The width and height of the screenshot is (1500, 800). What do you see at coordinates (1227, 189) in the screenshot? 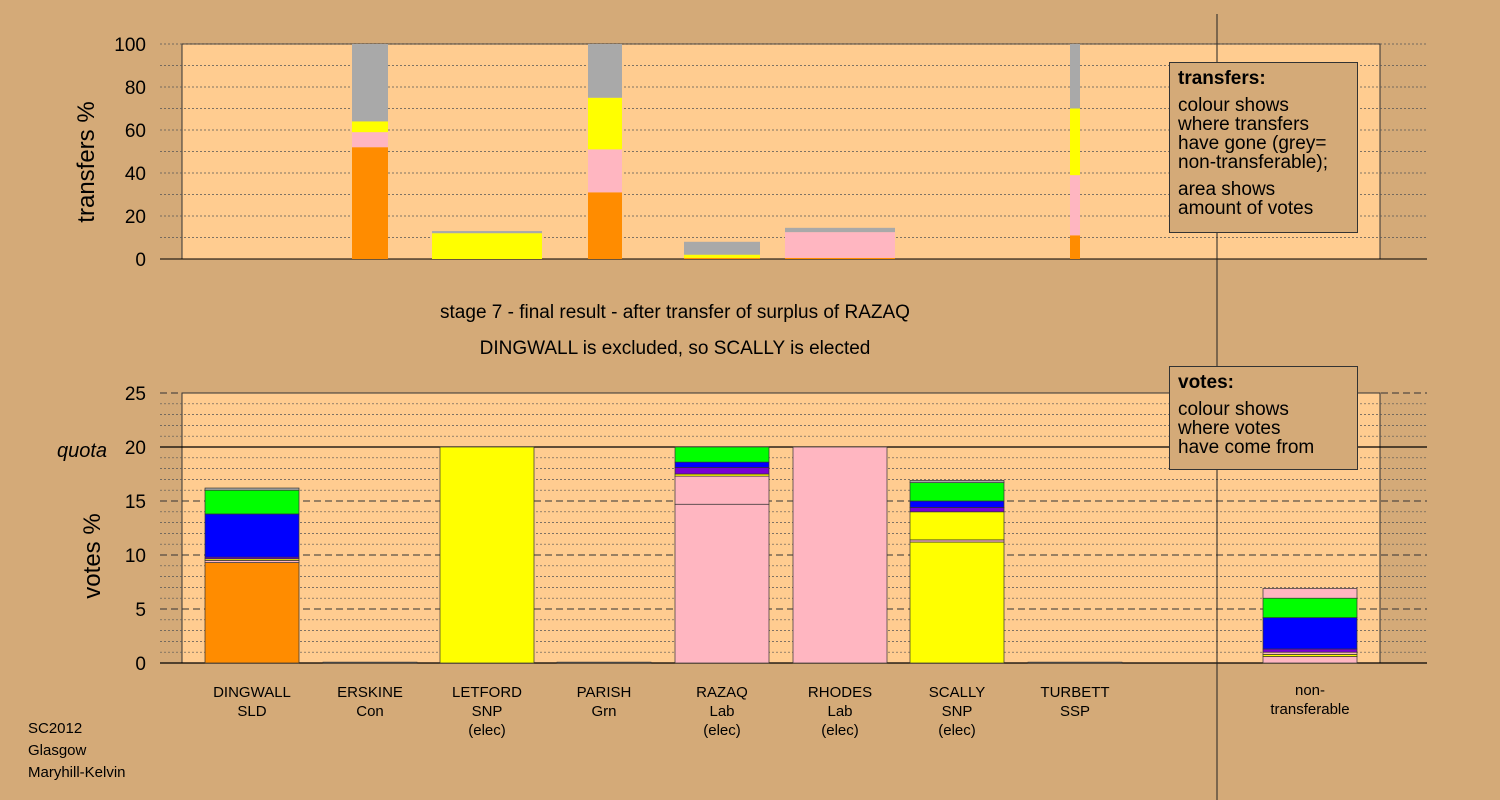
I see `transfers-legend-line: area shows` at bounding box center [1227, 189].